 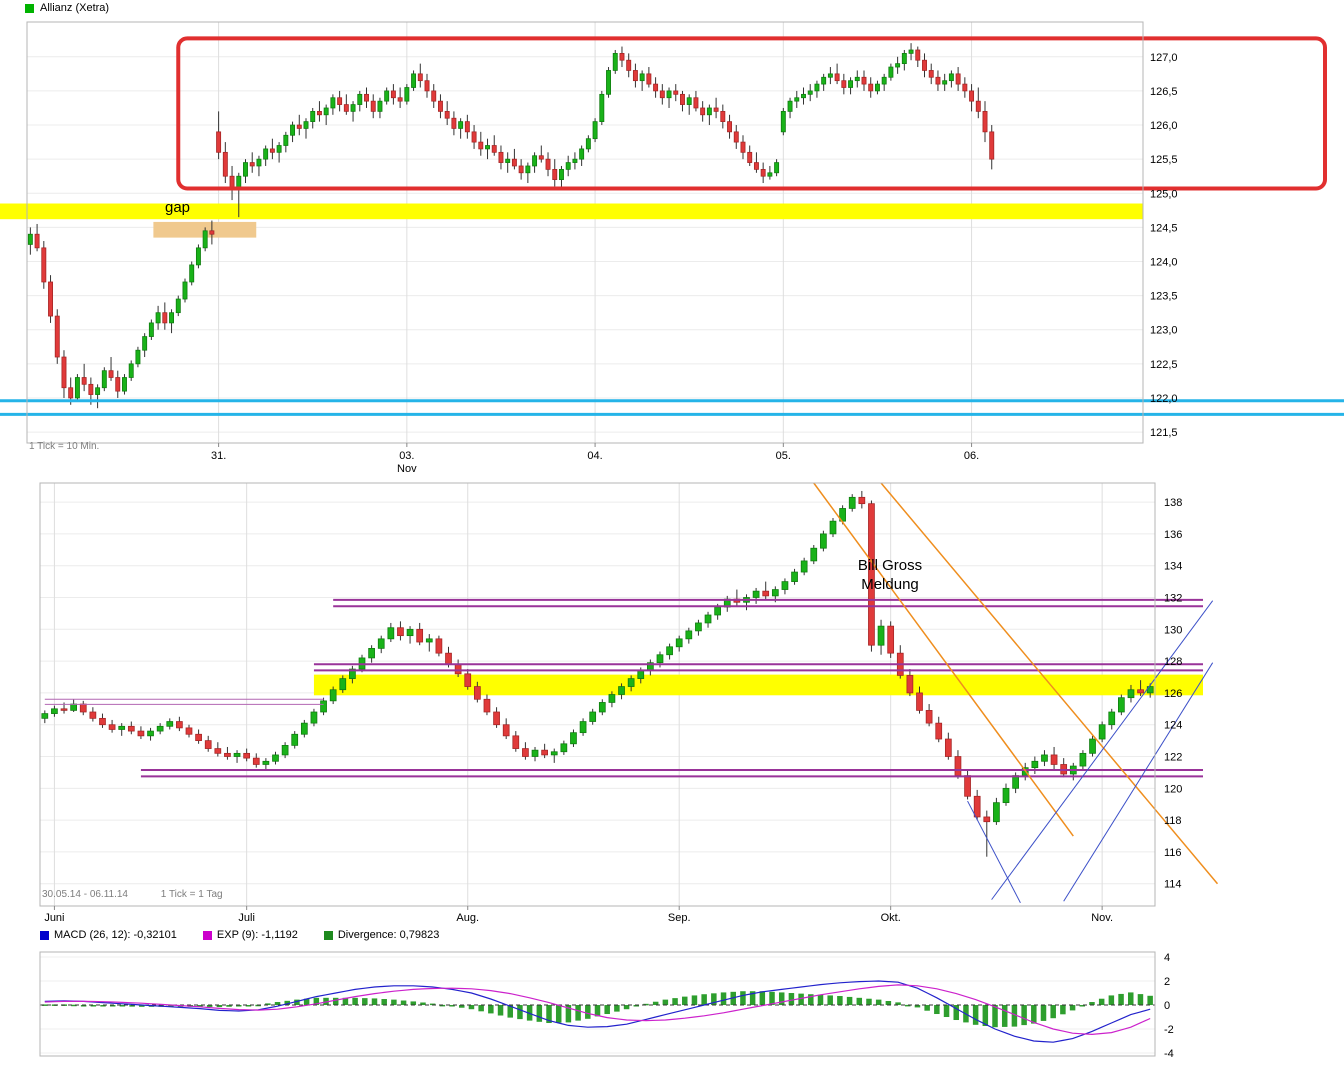 What do you see at coordinates (246, 918) in the screenshot?
I see `x-axis-label: Juli` at bounding box center [246, 918].